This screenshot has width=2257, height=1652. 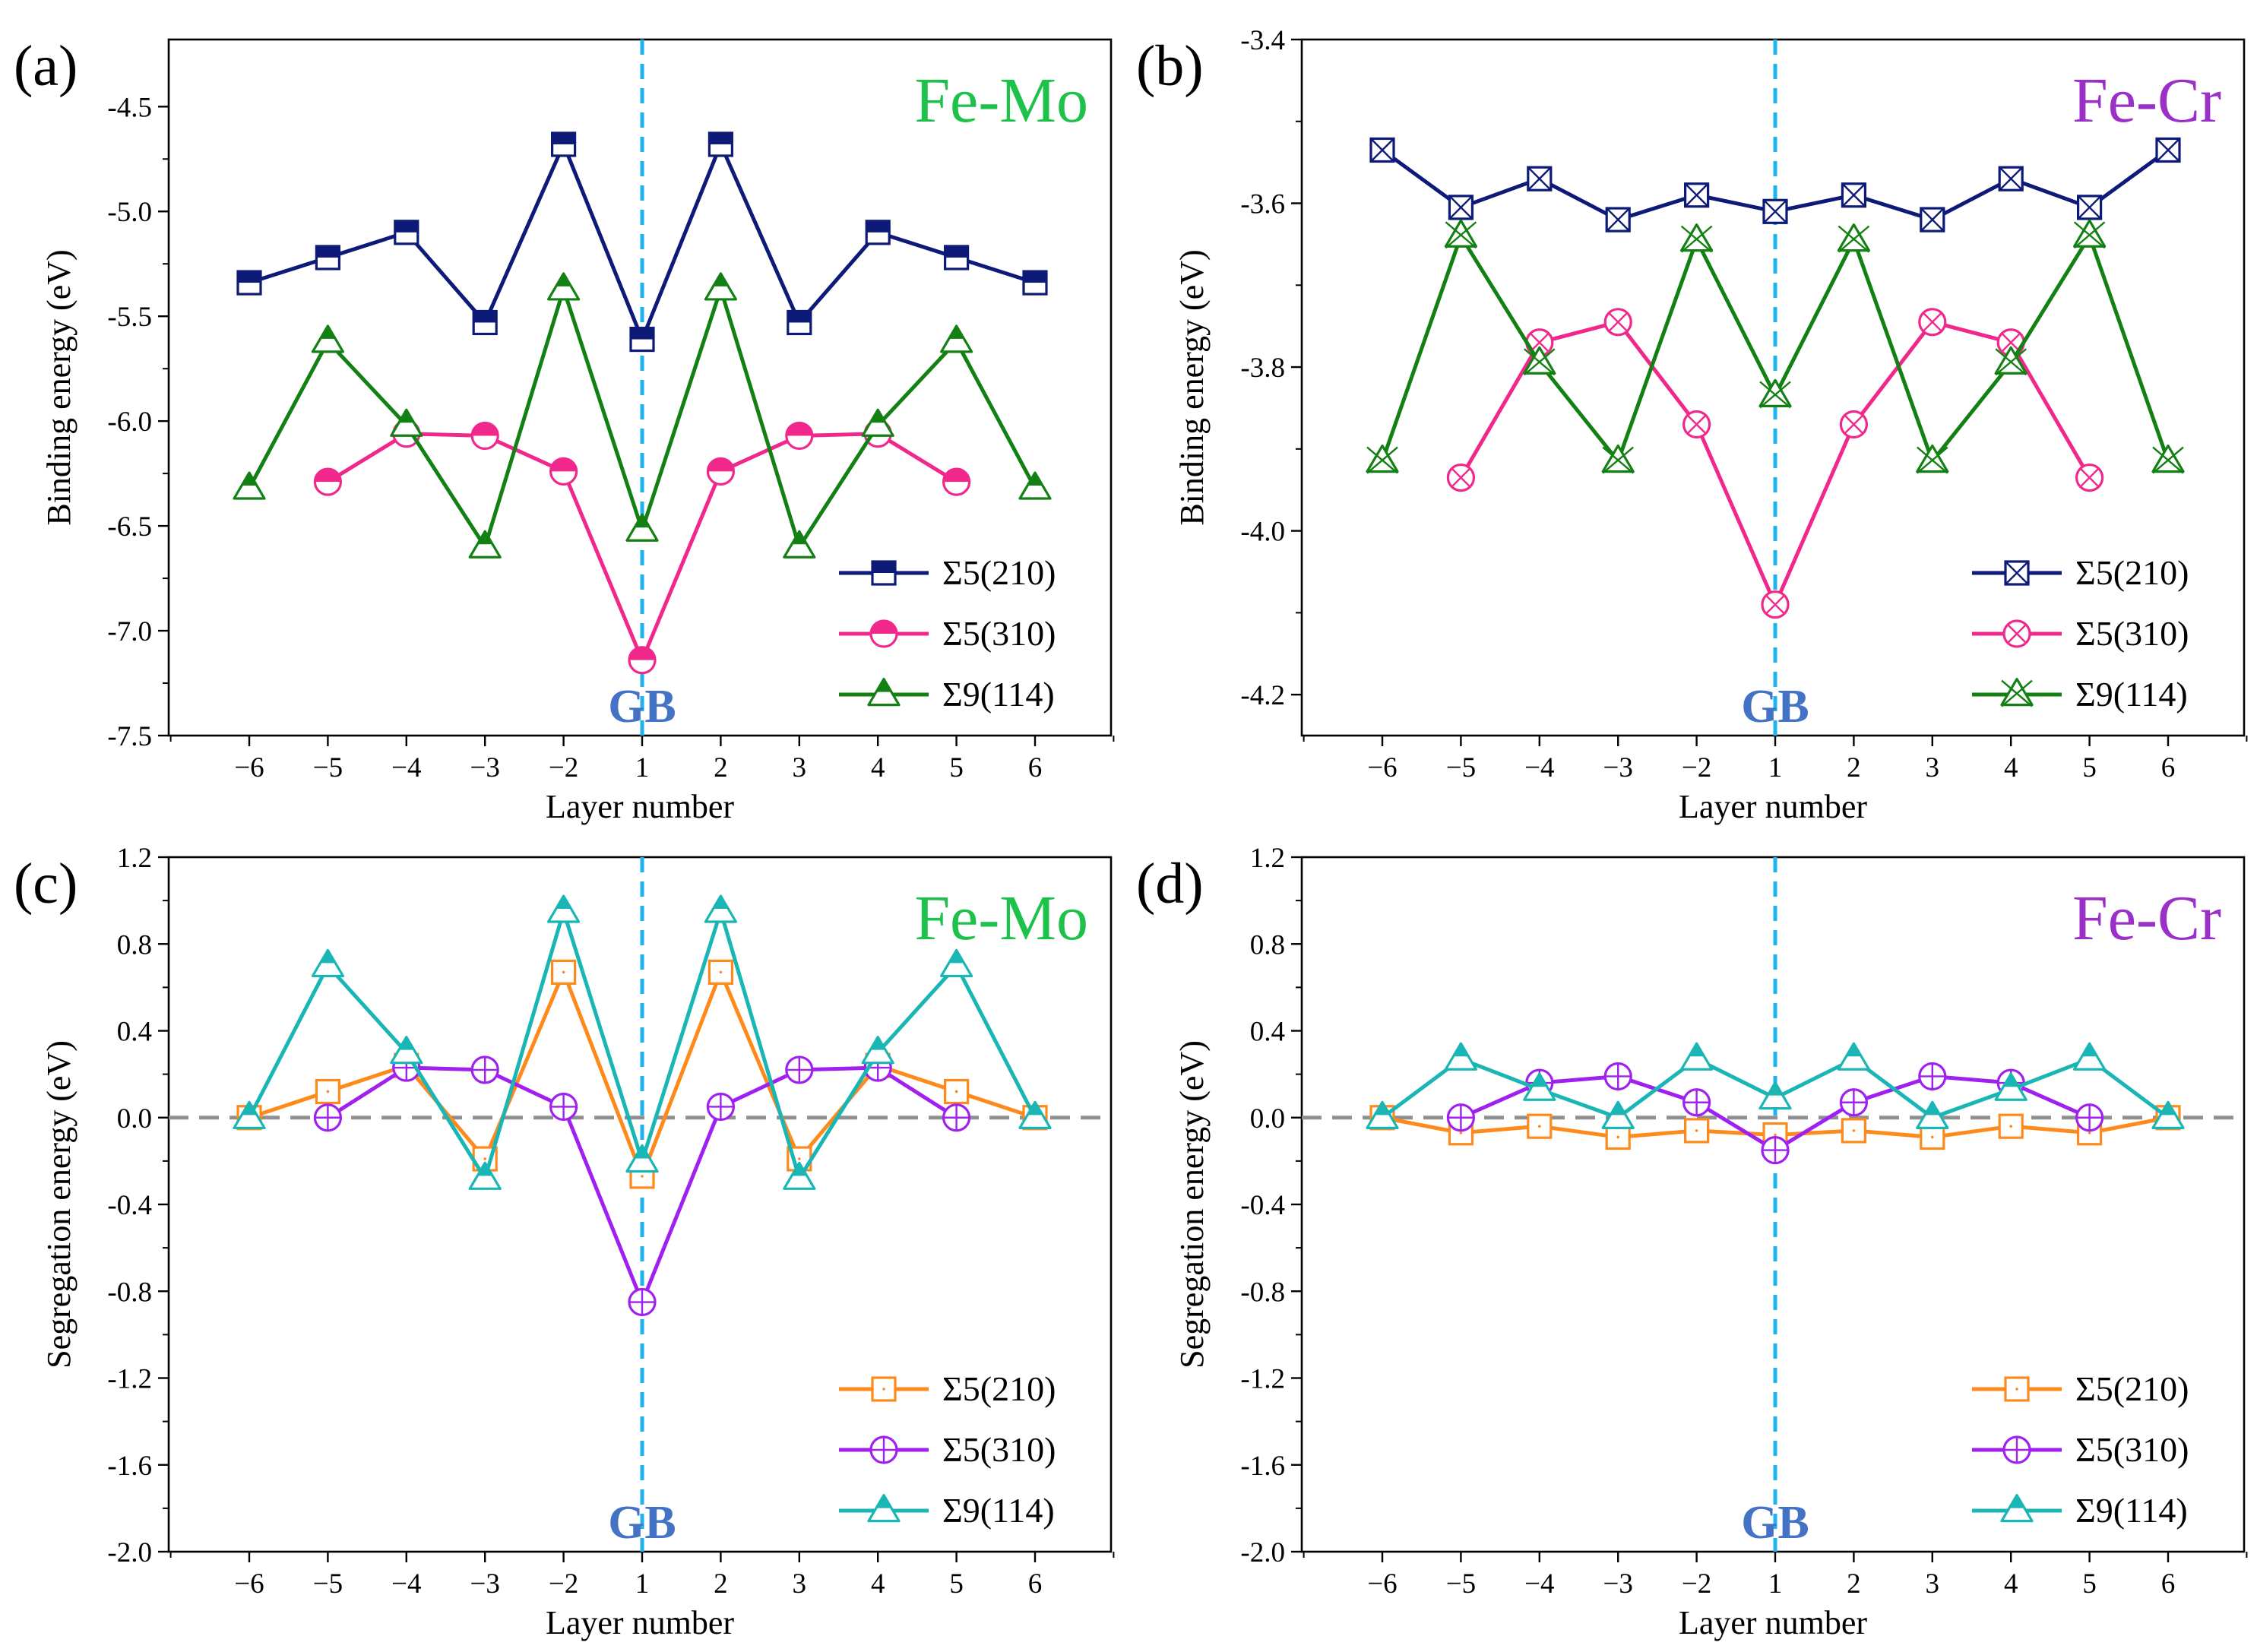 I want to click on legend: Σ5(210) Σ5(310) Σ9(114), so click(x=2080, y=1449).